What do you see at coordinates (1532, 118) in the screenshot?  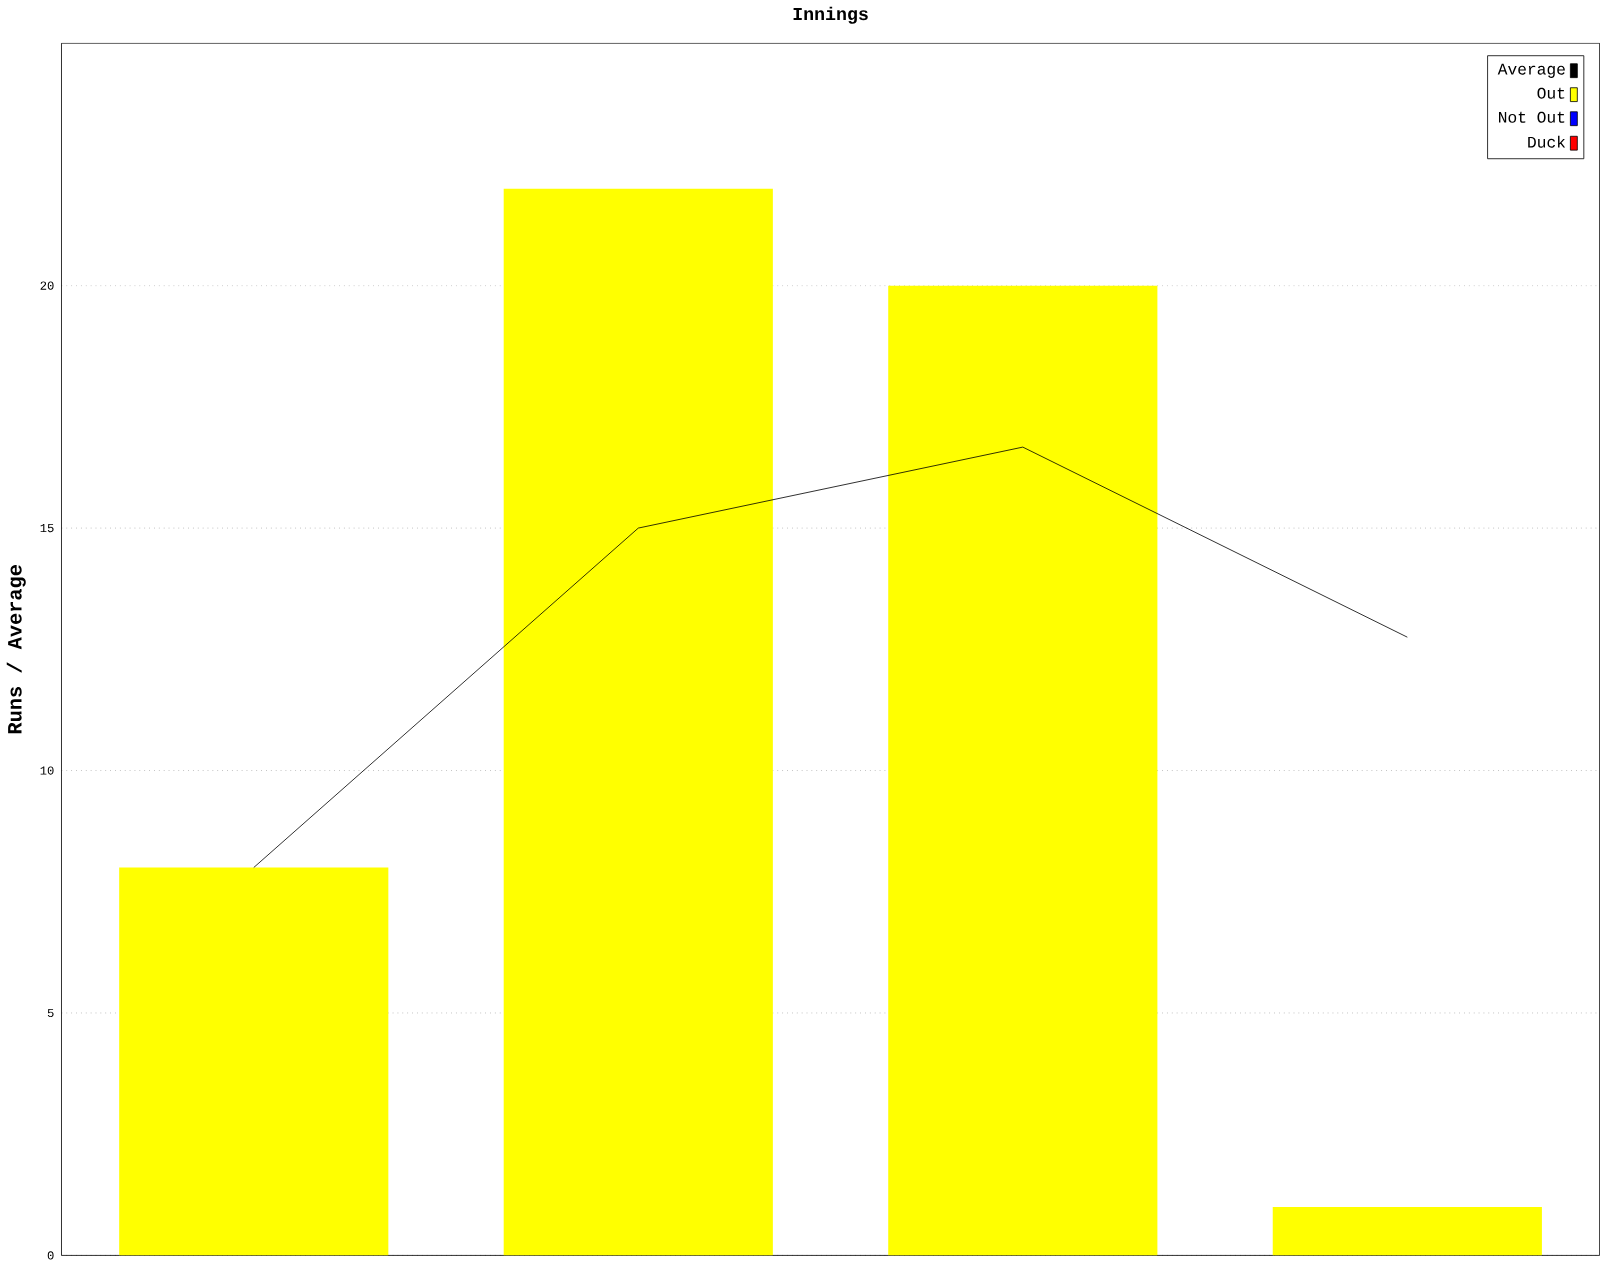 I see `legend-label: Not Out` at bounding box center [1532, 118].